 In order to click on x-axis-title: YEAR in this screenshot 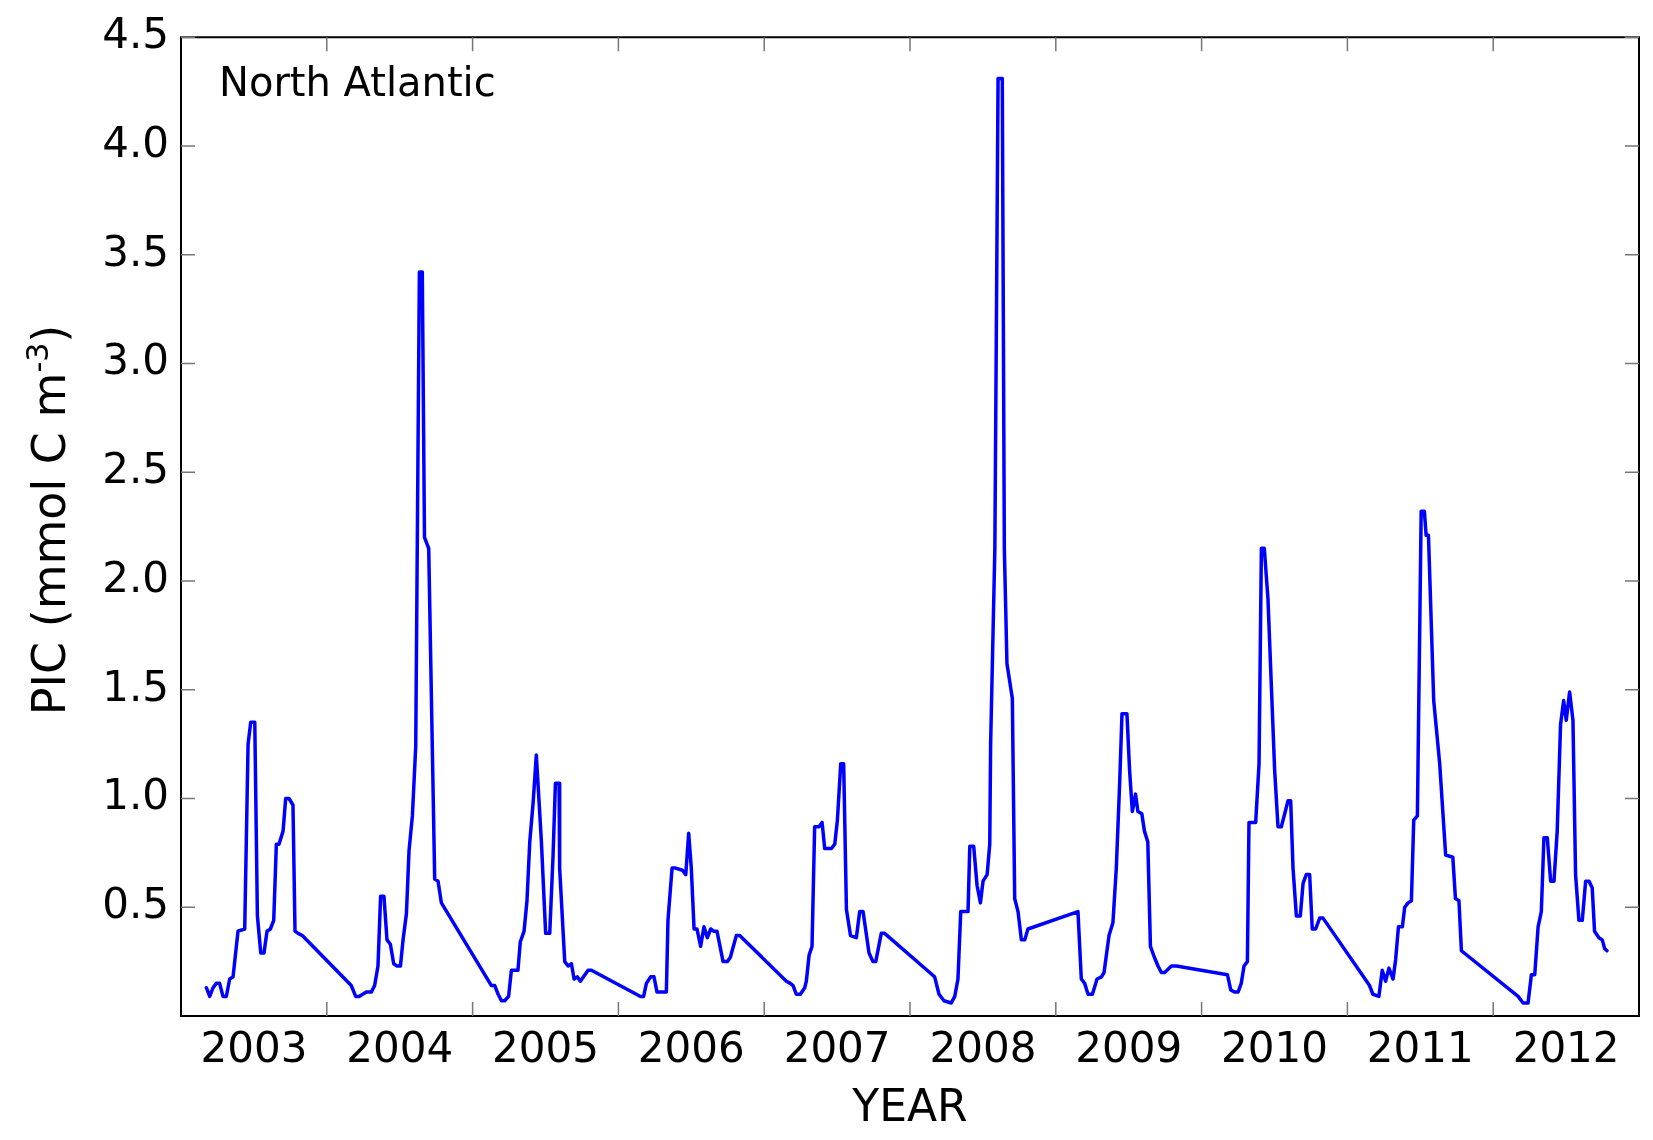, I will do `click(909, 1106)`.